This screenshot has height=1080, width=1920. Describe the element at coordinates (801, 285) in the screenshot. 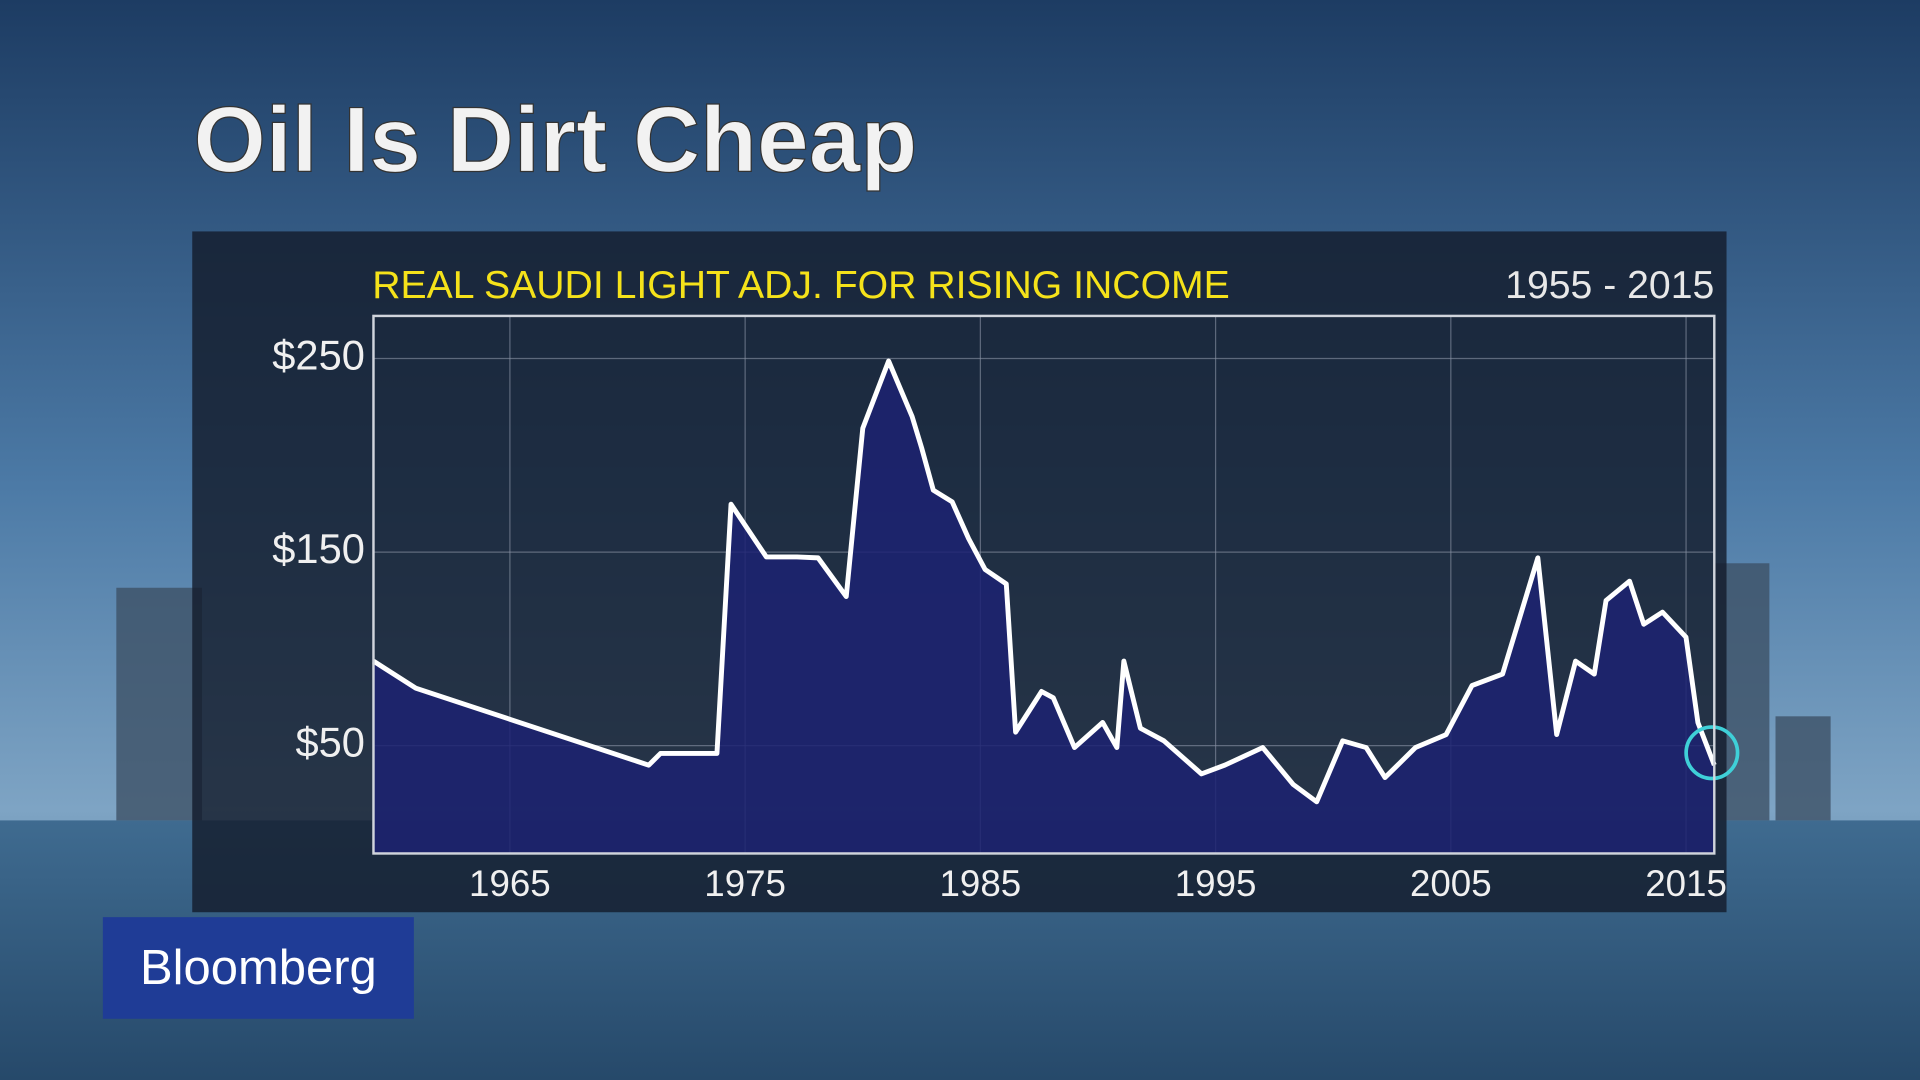

I see `chart-title: REAL SAUDI LIGHT ADJ. FOR RISING INCOME` at that location.